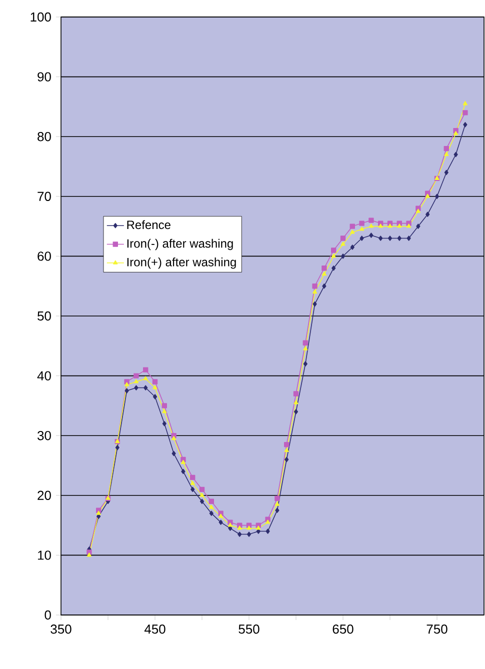 Image resolution: width=485 pixels, height=669 pixels. I want to click on y-tick-label: 90, so click(44, 77).